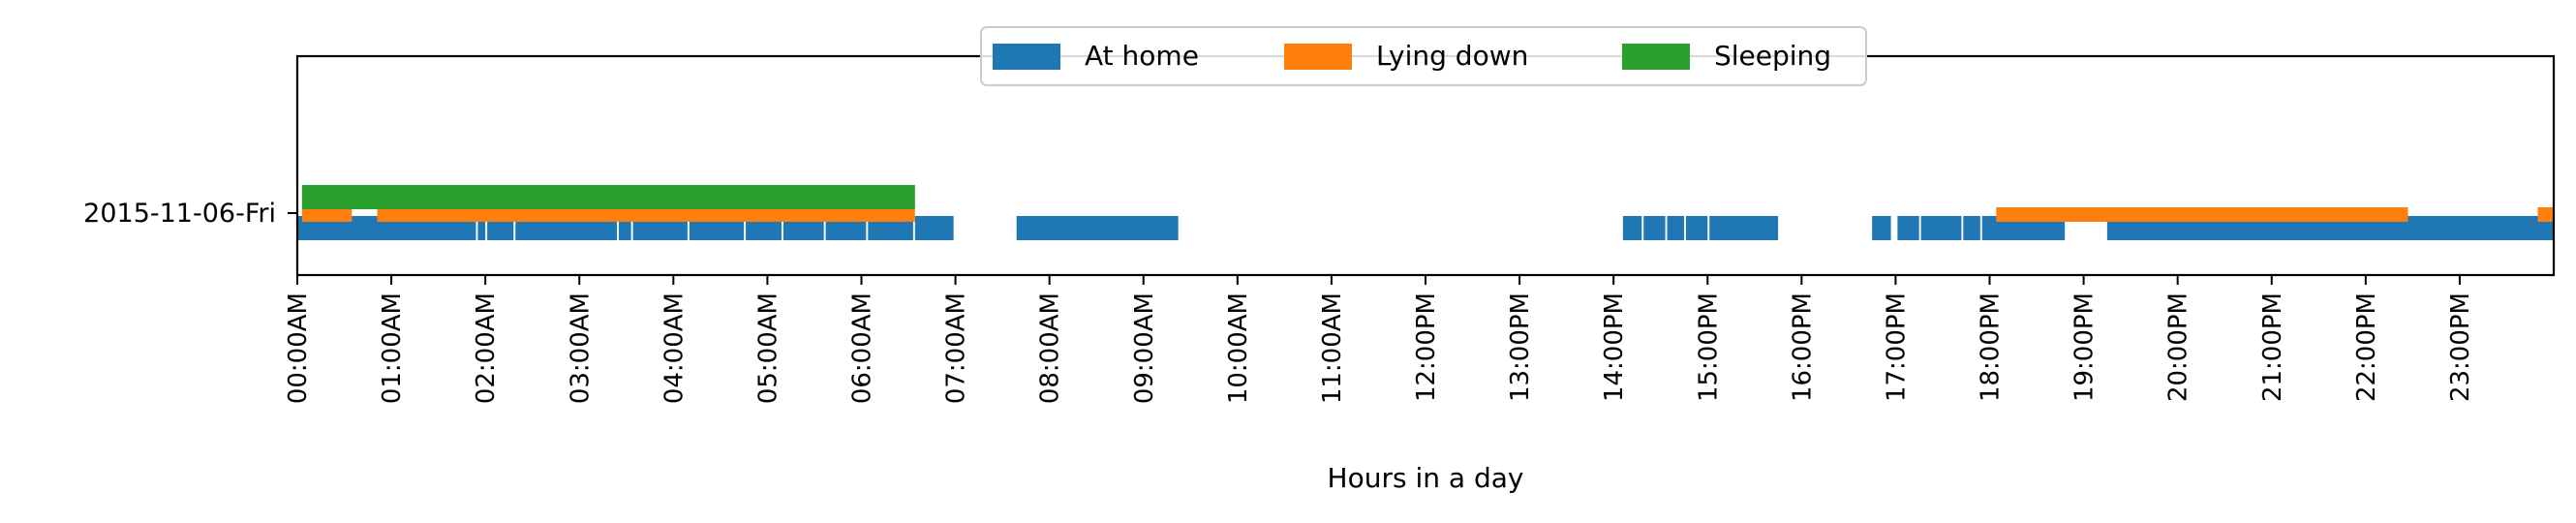 Image resolution: width=2576 pixels, height=523 pixels. I want to click on x-tick-label: 08:00AM, so click(1050, 348).